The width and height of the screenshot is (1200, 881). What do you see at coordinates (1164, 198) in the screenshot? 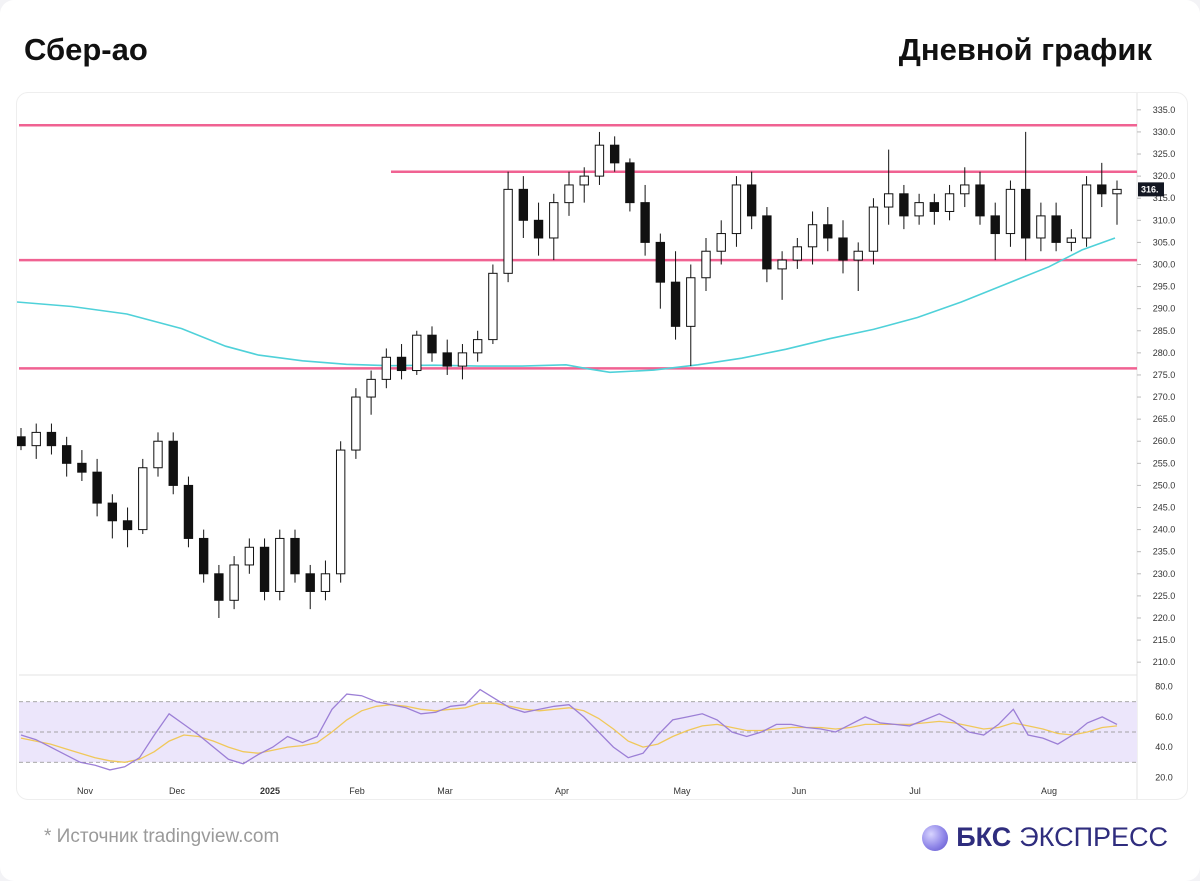
I see `price-tick-label: 315.0` at bounding box center [1164, 198].